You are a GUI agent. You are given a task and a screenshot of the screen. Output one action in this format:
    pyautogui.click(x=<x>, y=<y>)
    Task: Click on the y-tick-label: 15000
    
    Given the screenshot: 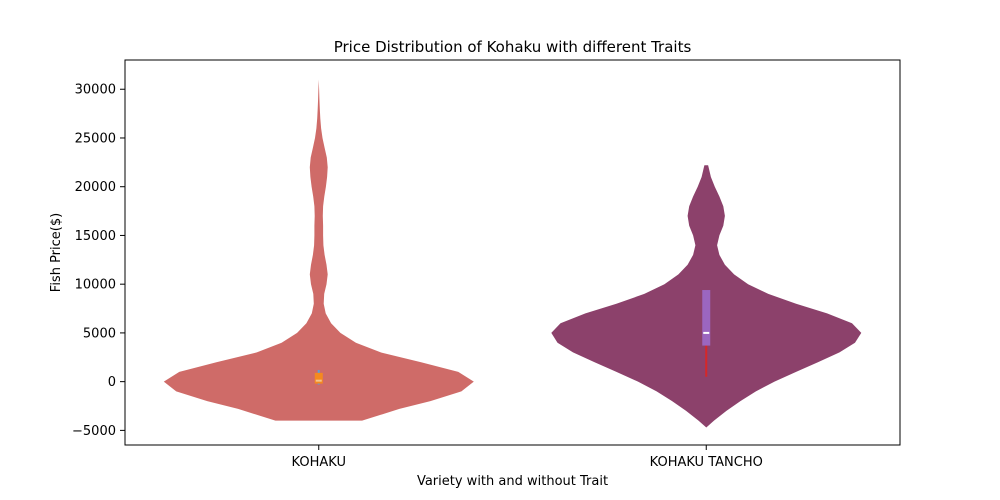 What is the action you would take?
    pyautogui.click(x=95, y=236)
    